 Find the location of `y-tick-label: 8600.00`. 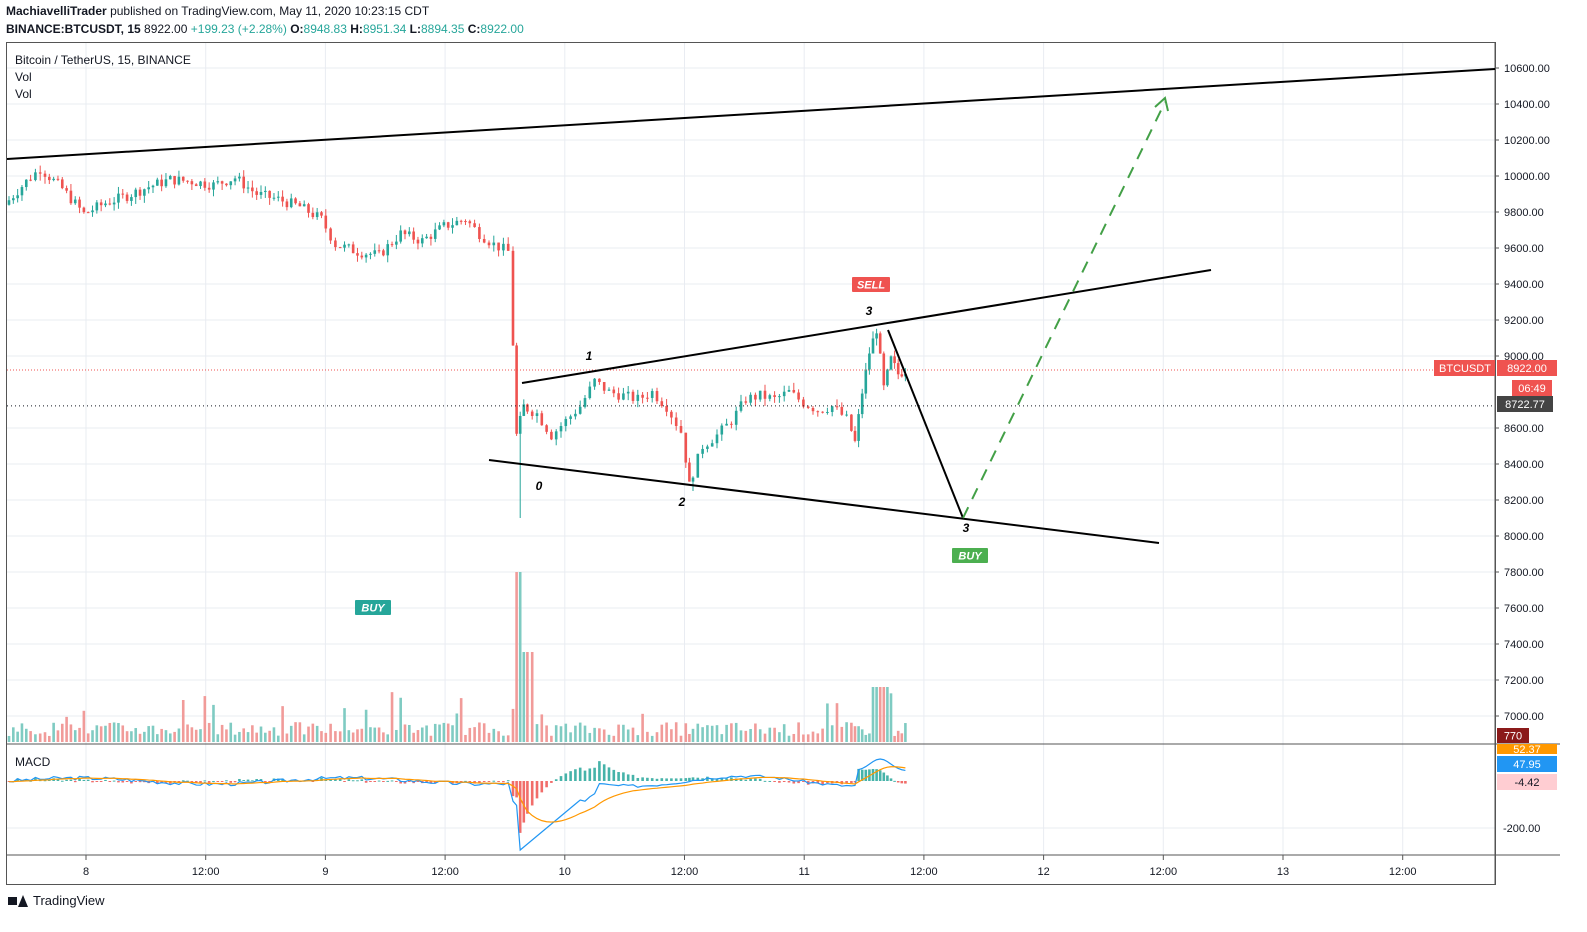

y-tick-label: 8600.00 is located at coordinates (1524, 429).